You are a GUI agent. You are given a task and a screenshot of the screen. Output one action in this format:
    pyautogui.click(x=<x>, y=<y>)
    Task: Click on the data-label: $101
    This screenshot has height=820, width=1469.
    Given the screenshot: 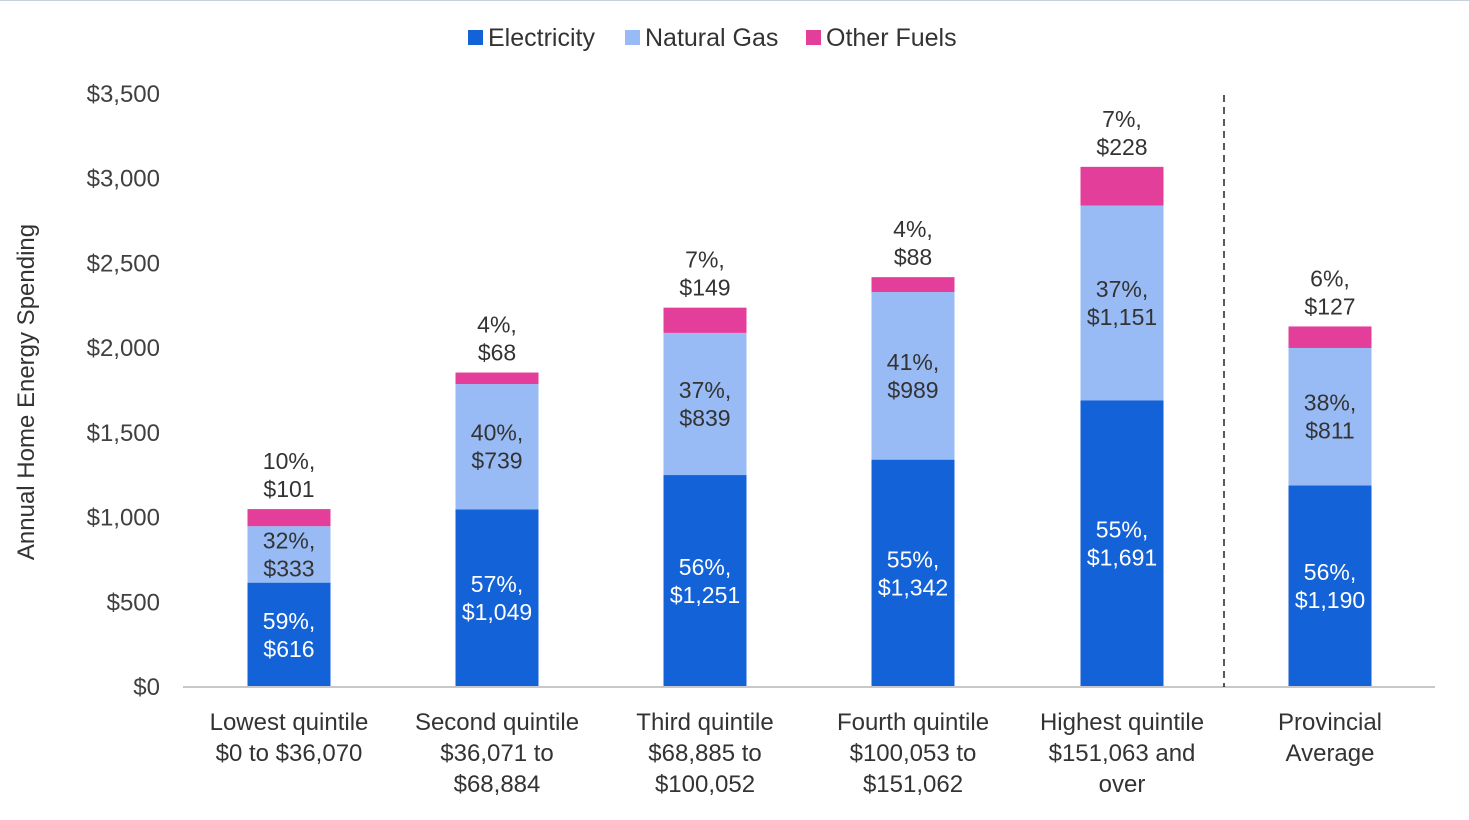 What is the action you would take?
    pyautogui.click(x=288, y=489)
    